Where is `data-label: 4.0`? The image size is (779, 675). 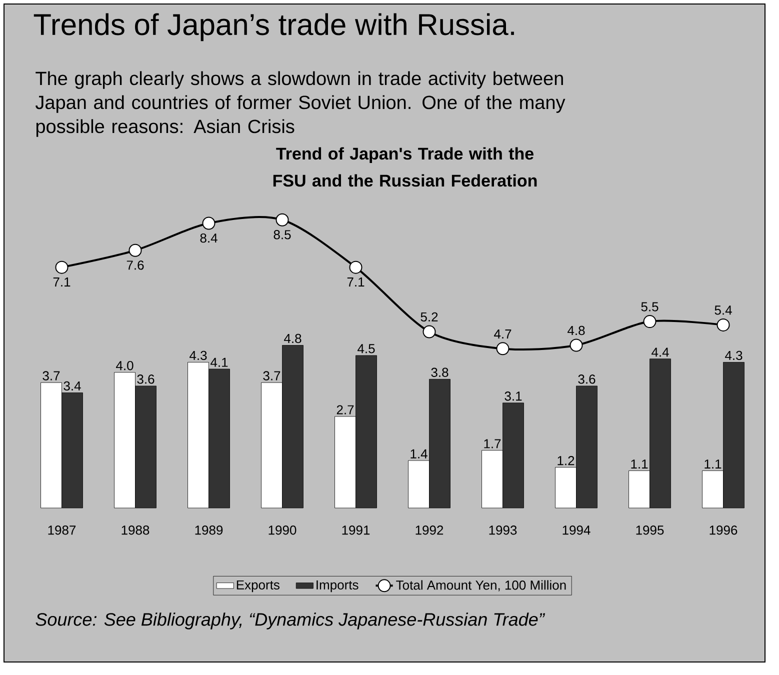 data-label: 4.0 is located at coordinates (125, 365).